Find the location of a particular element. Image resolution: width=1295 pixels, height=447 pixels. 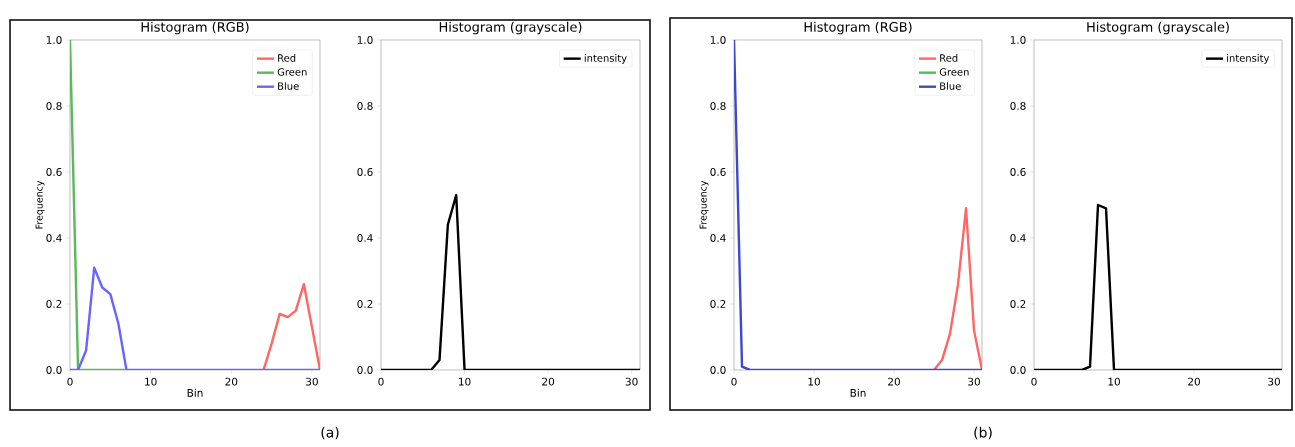

text: (b) is located at coordinates (983, 433).